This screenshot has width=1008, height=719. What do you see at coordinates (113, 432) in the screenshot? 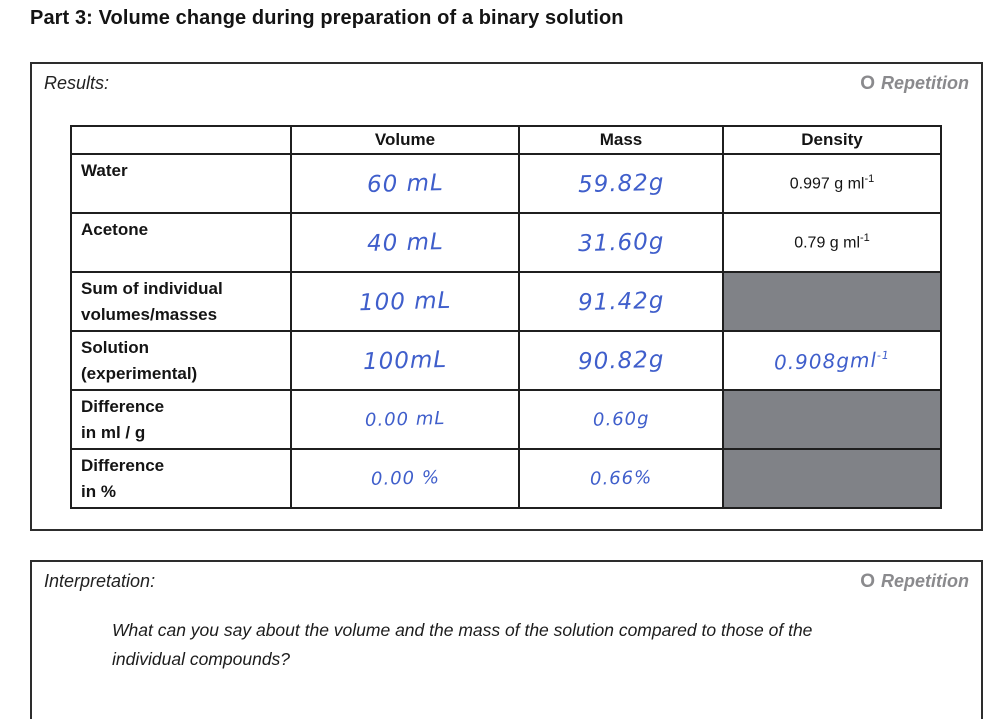
I see `row-label-line2: in ml / g` at bounding box center [113, 432].